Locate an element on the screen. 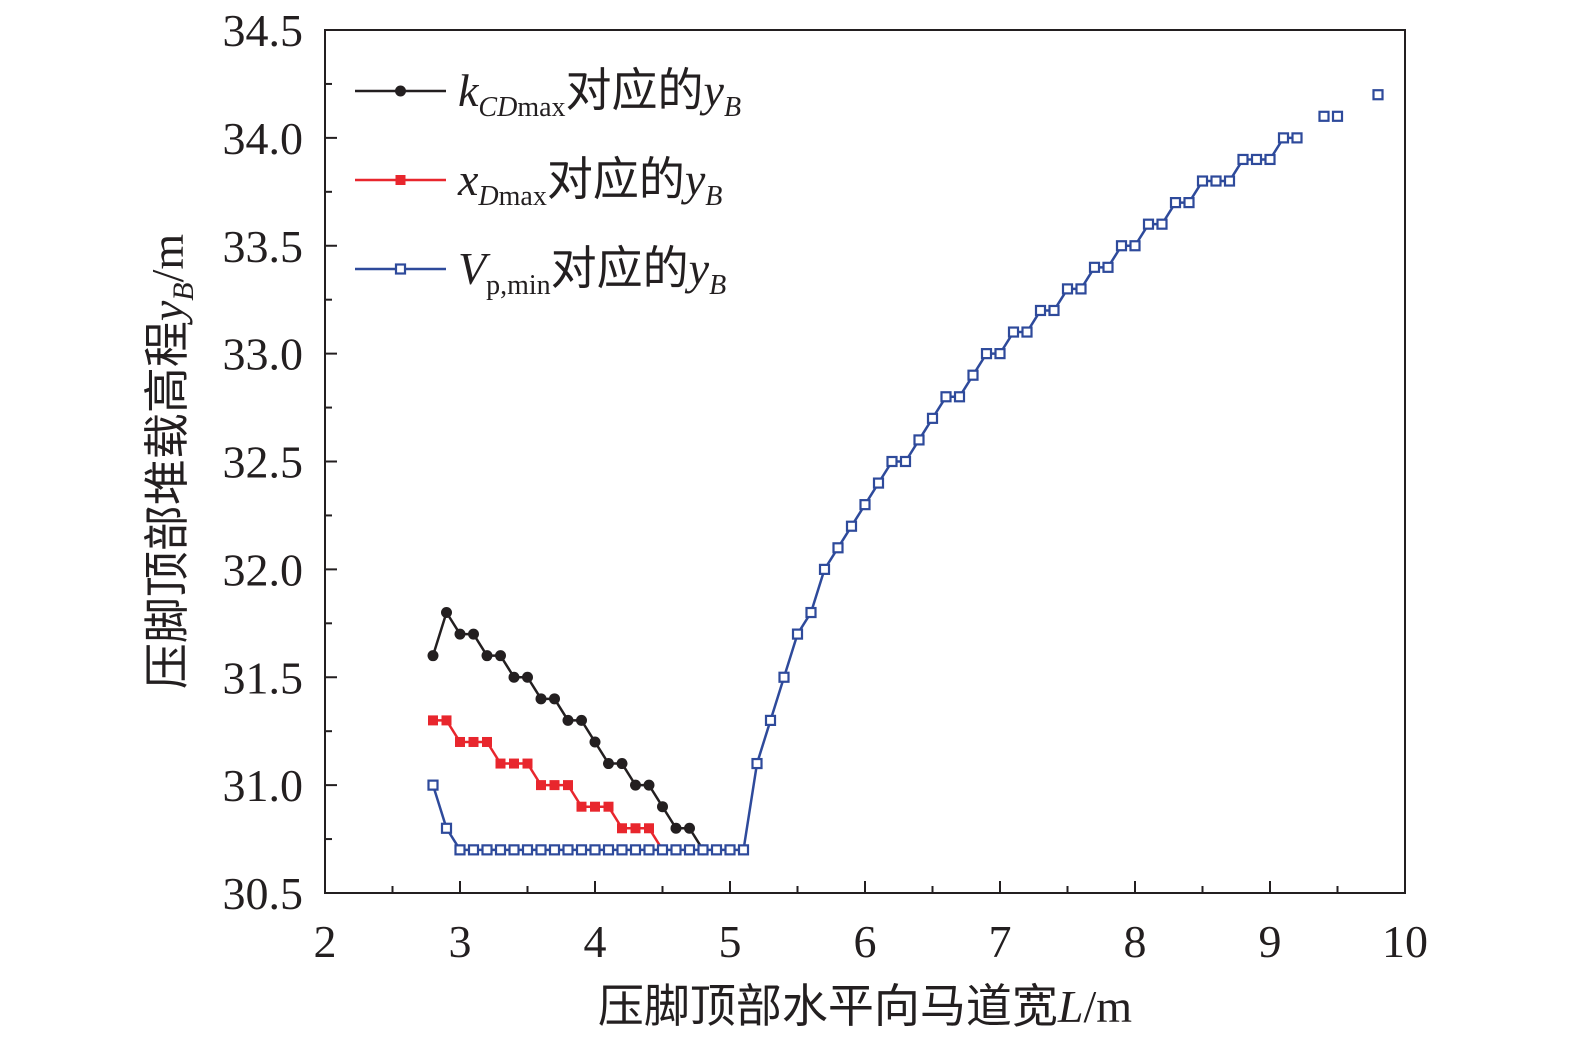  x-tick-label: 7 is located at coordinates (1000, 941).